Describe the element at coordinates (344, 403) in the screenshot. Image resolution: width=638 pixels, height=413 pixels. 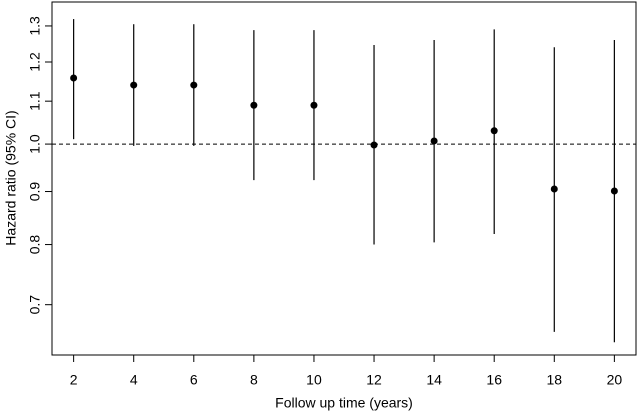
I see `x-axis-title: Follow up time (years)` at that location.